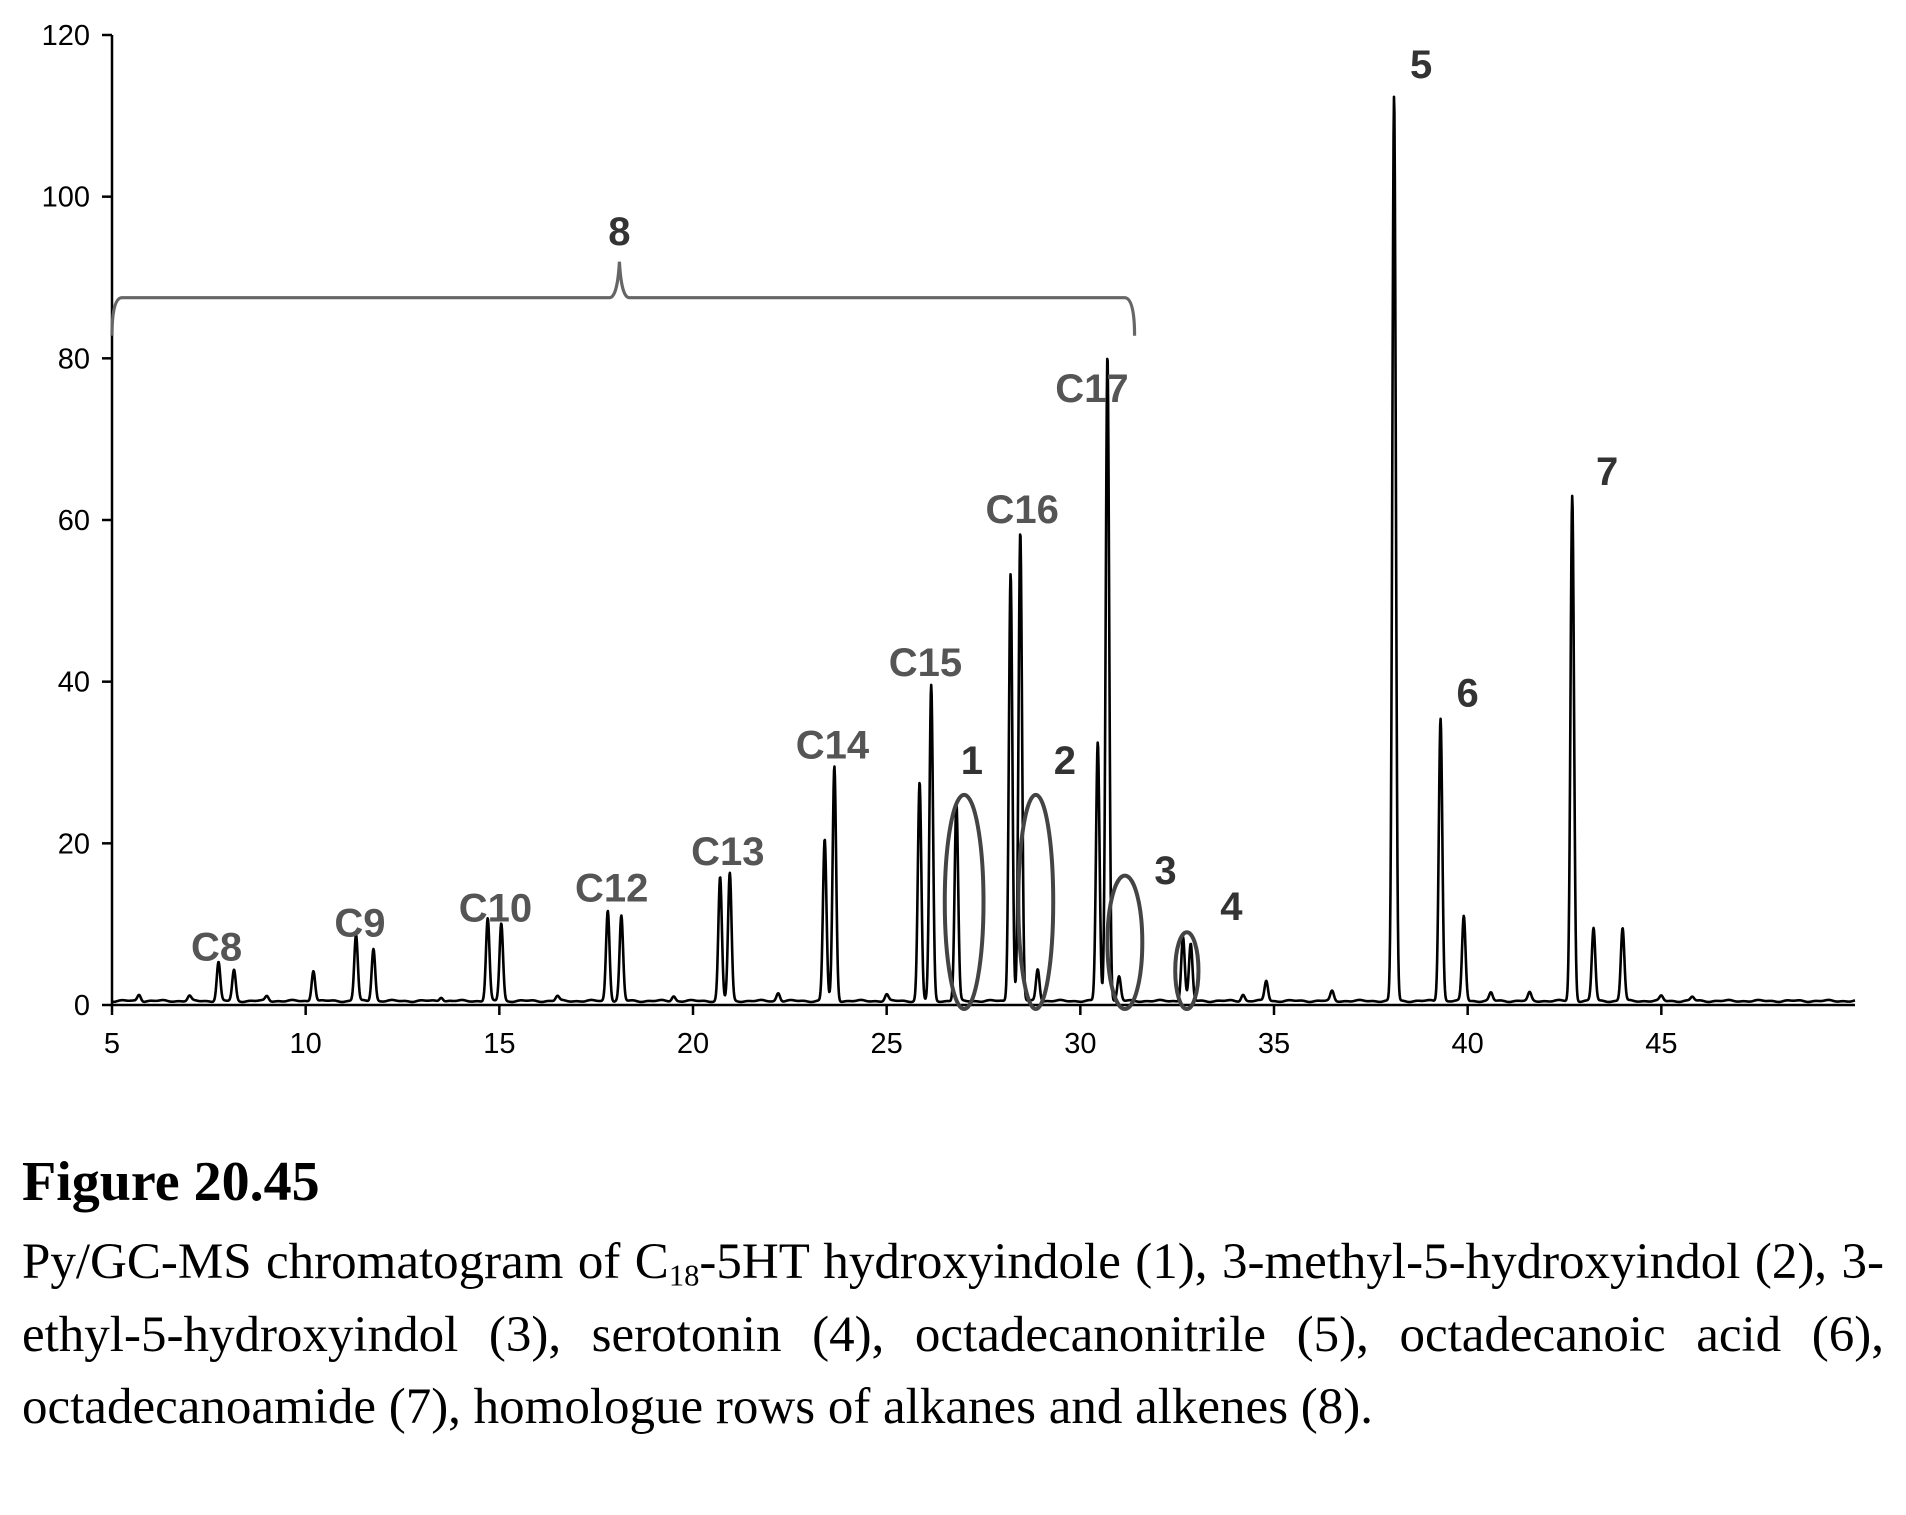 This screenshot has height=1515, width=1906. What do you see at coordinates (727, 852) in the screenshot?
I see `peak-label-c13: C13` at bounding box center [727, 852].